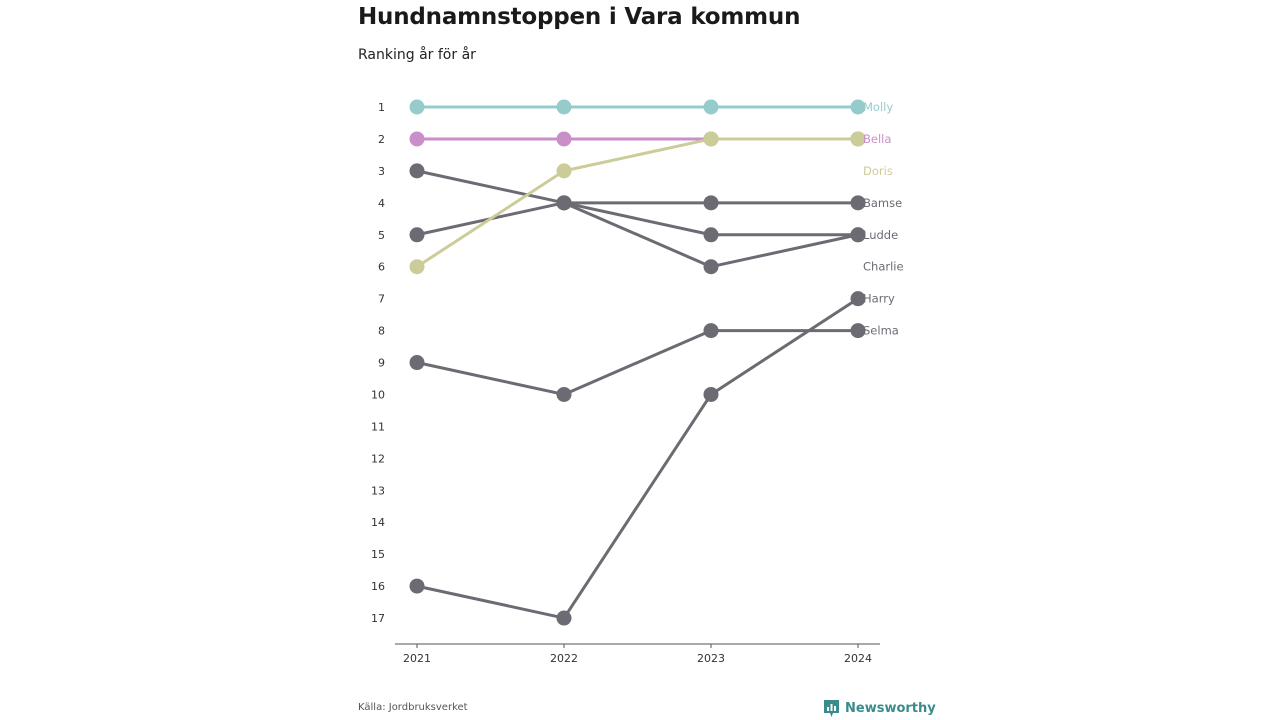 The image size is (1280, 720). I want to click on end-label-ludde: Ludde, so click(880, 235).